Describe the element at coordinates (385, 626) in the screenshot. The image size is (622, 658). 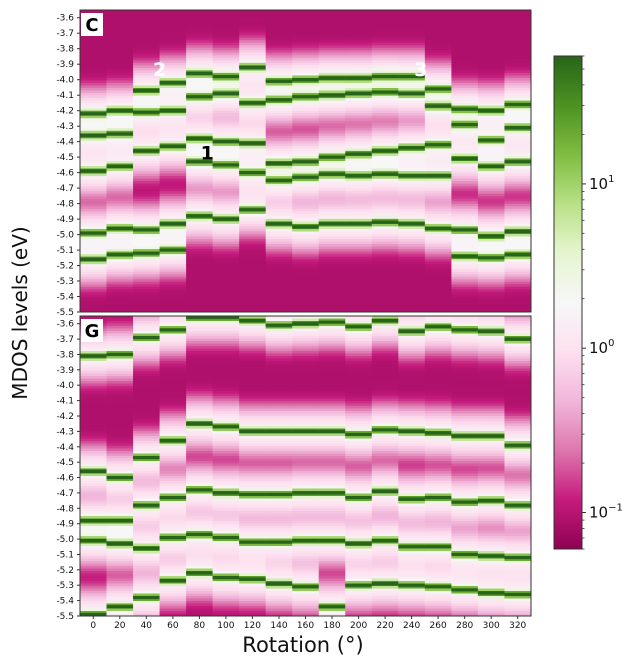
I see `x-tick-label: 220` at that location.